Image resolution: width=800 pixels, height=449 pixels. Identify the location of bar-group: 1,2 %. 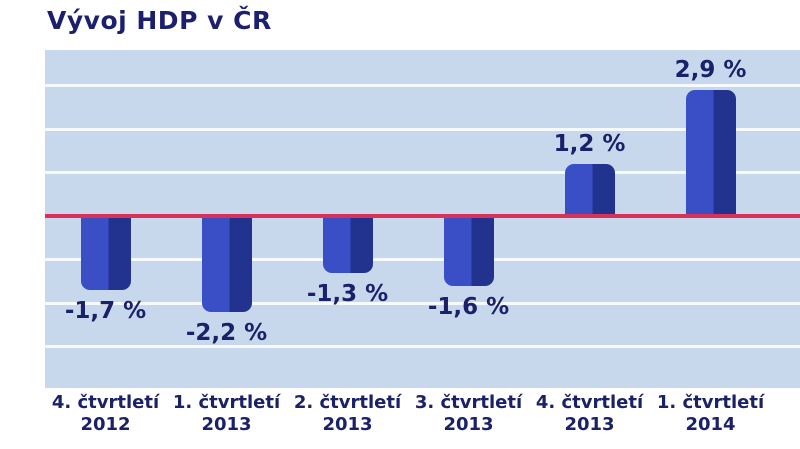
(589, 219).